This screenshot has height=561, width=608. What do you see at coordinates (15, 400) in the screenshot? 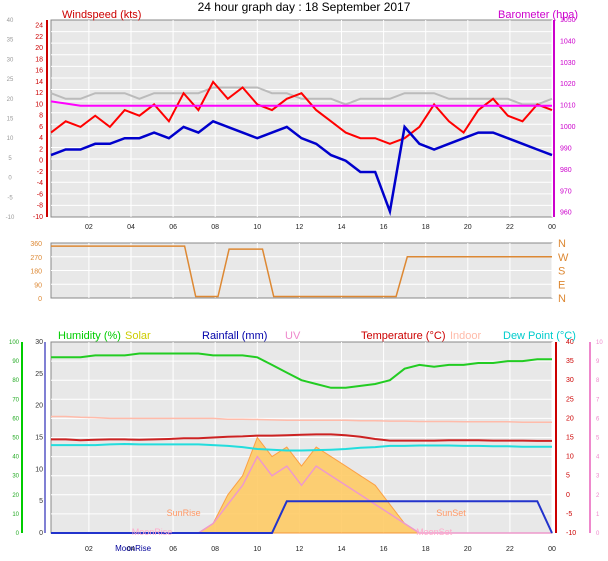
I see `y-tick-label: 70` at bounding box center [15, 400].